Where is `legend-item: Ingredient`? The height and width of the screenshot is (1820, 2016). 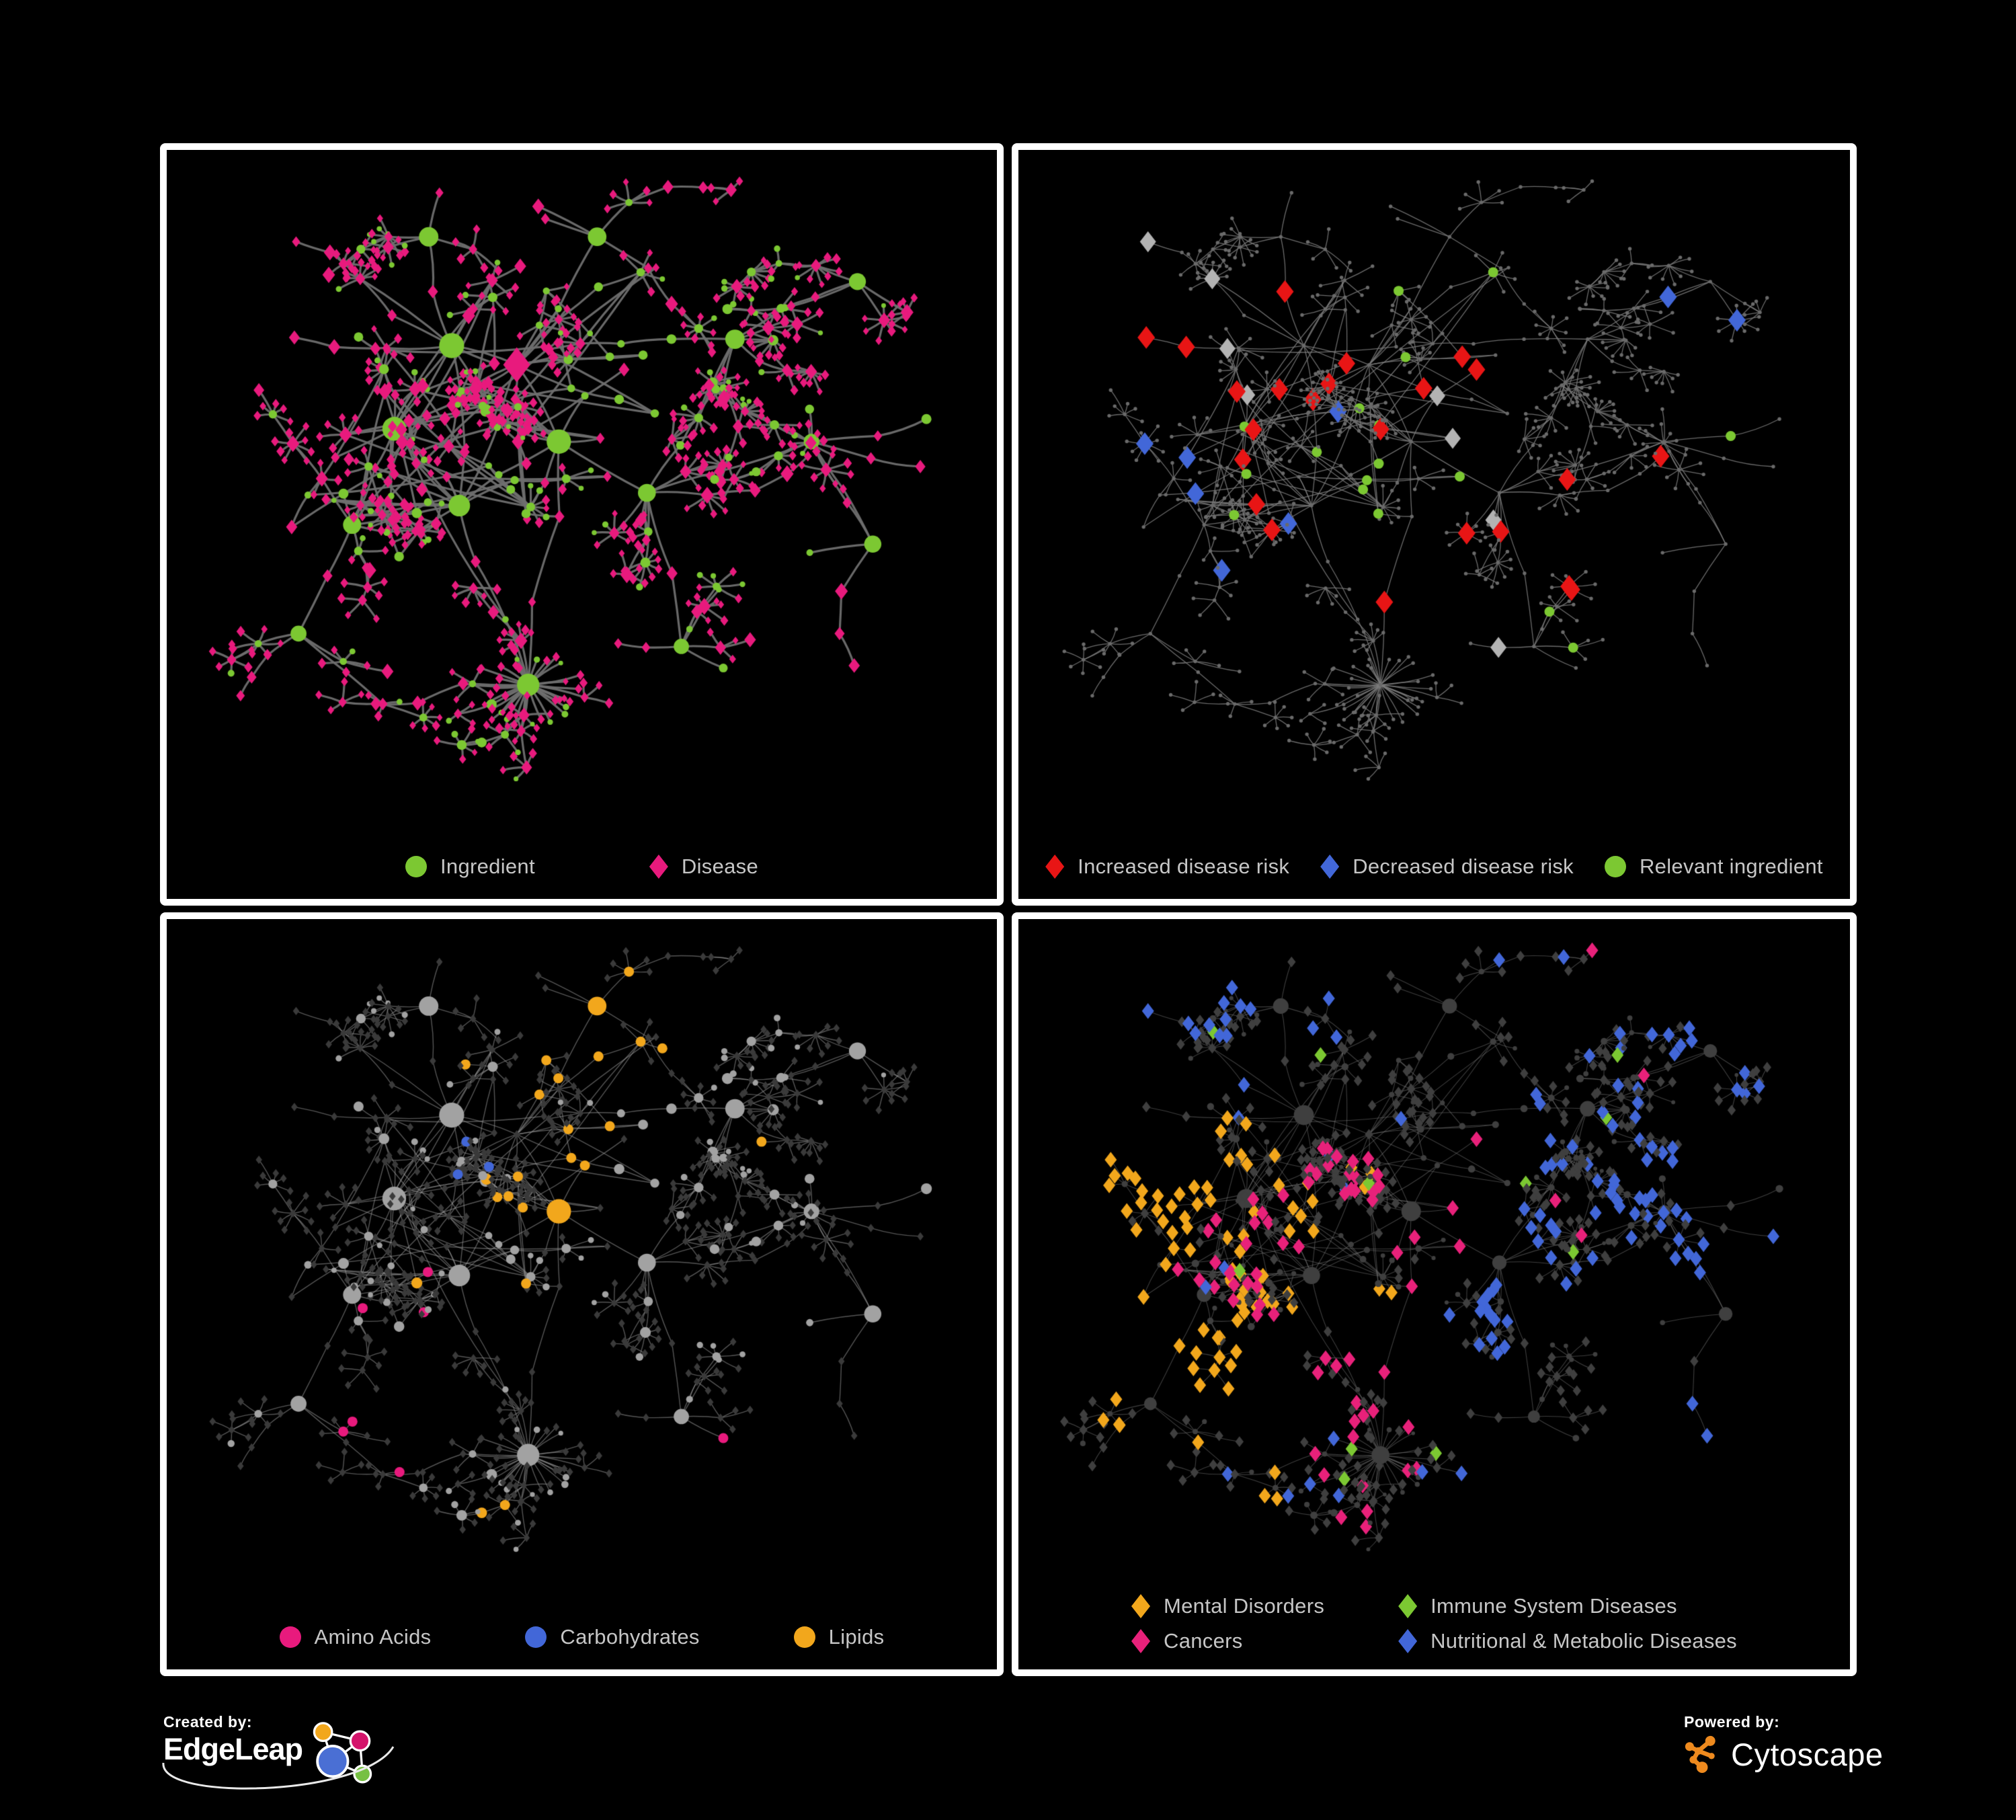 legend-item: Ingredient is located at coordinates (470, 867).